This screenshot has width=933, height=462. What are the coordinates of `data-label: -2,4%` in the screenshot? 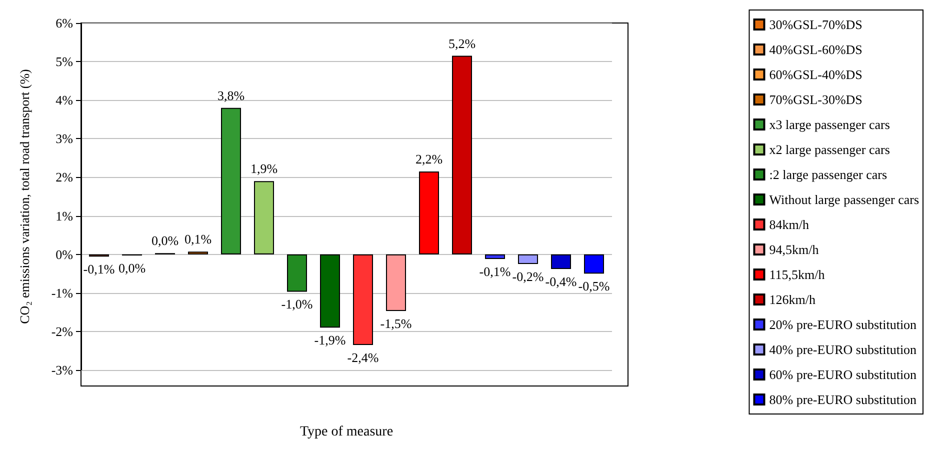 It's located at (363, 357).